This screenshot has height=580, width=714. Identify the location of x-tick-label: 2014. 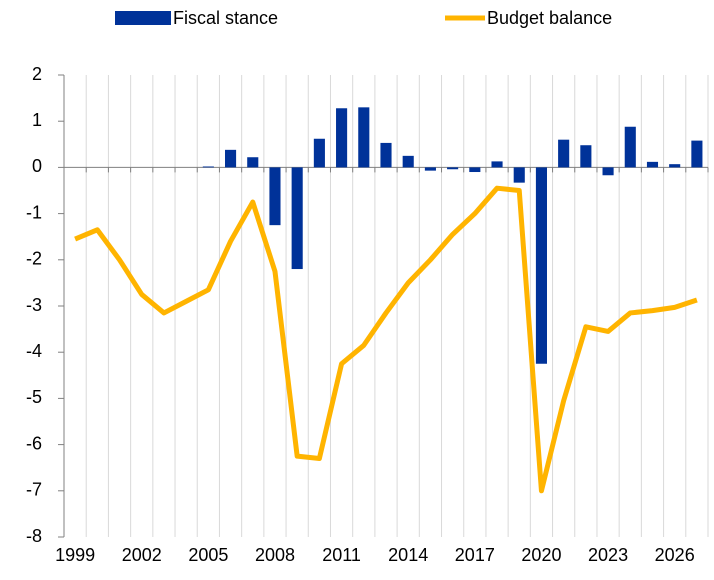
(408, 555).